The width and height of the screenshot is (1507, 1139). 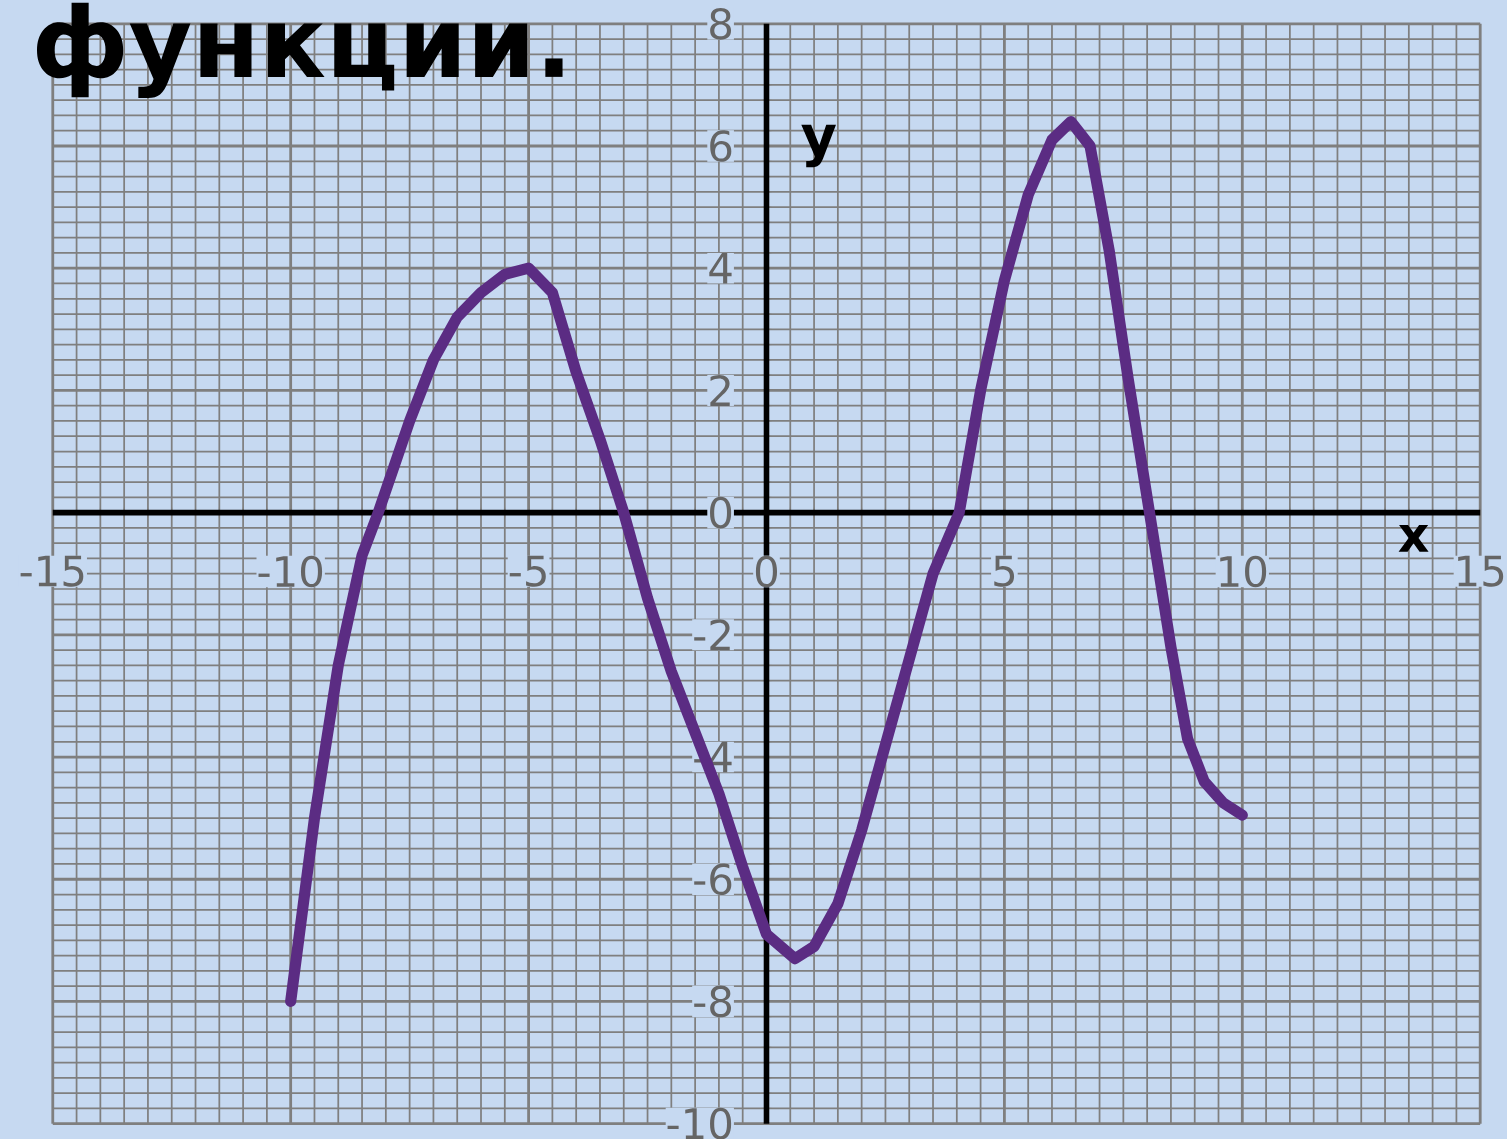 What do you see at coordinates (720, 268) in the screenshot?
I see `y-tick-label: 4` at bounding box center [720, 268].